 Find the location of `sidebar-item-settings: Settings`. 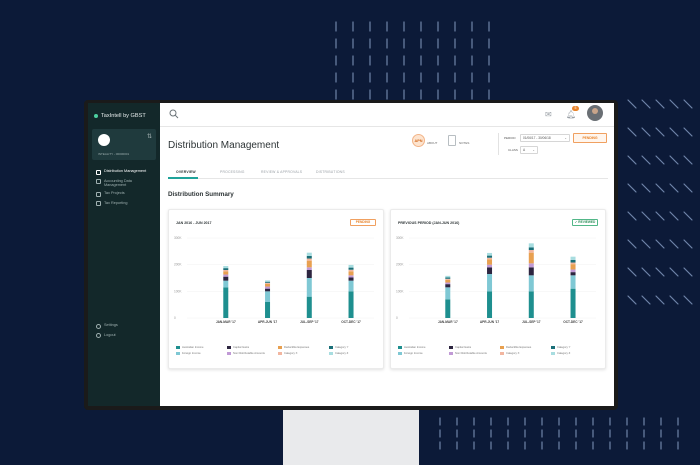

sidebar-item-settings: Settings is located at coordinates (122, 326).